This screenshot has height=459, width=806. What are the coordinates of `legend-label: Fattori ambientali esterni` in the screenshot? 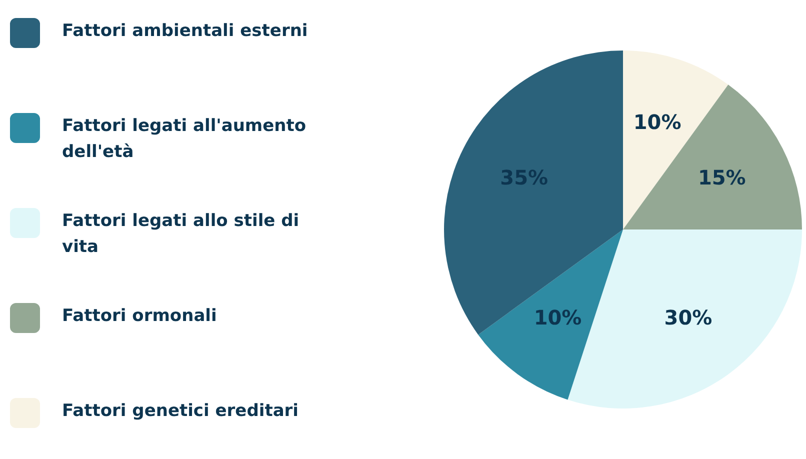 It's located at (185, 31).